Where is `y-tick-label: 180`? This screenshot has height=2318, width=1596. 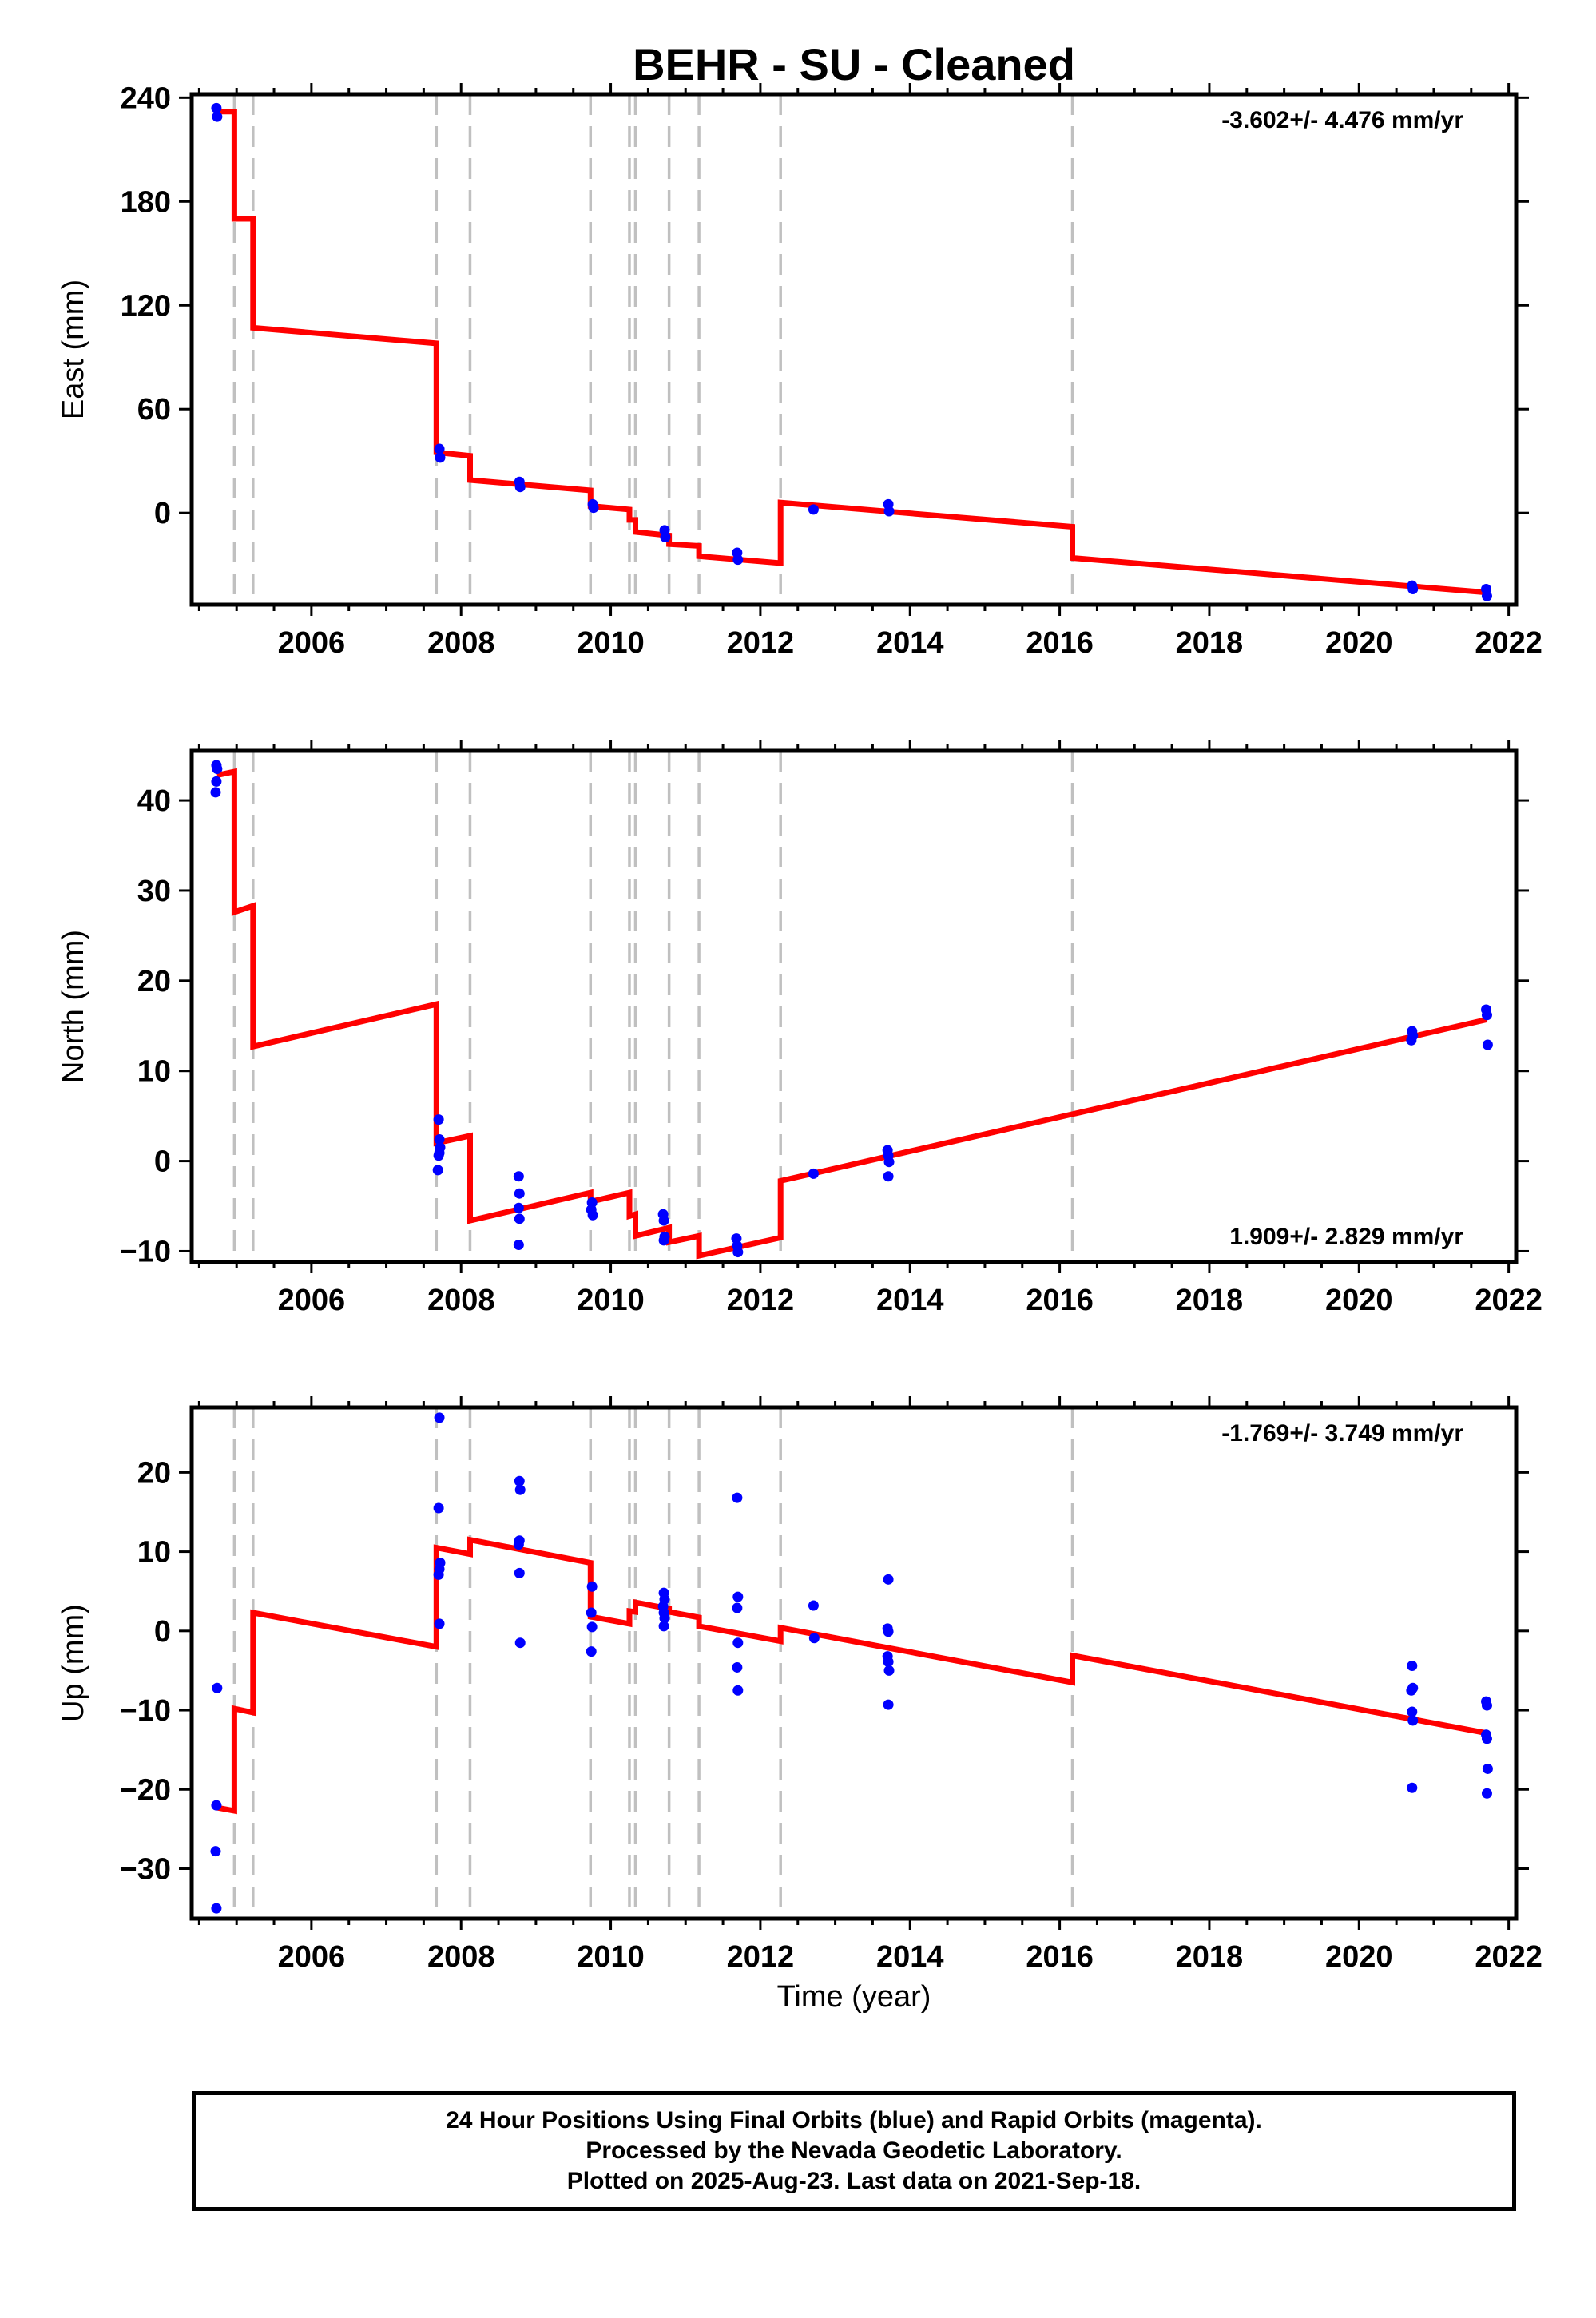 y-tick-label: 180 is located at coordinates (146, 202).